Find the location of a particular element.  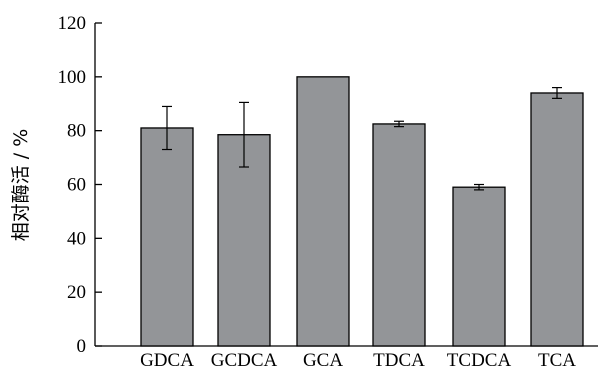

x-tick-label: GCA is located at coordinates (323, 360).